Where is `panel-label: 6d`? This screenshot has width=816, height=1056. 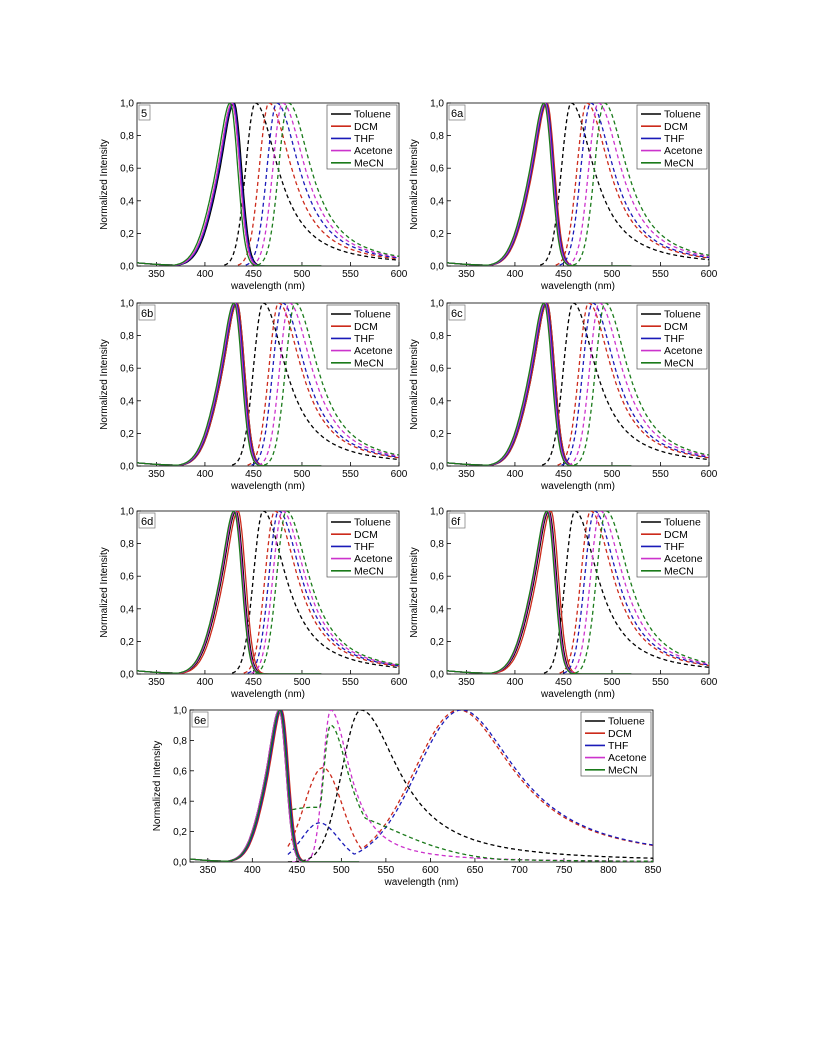
panel-label: 6d is located at coordinates (147, 522).